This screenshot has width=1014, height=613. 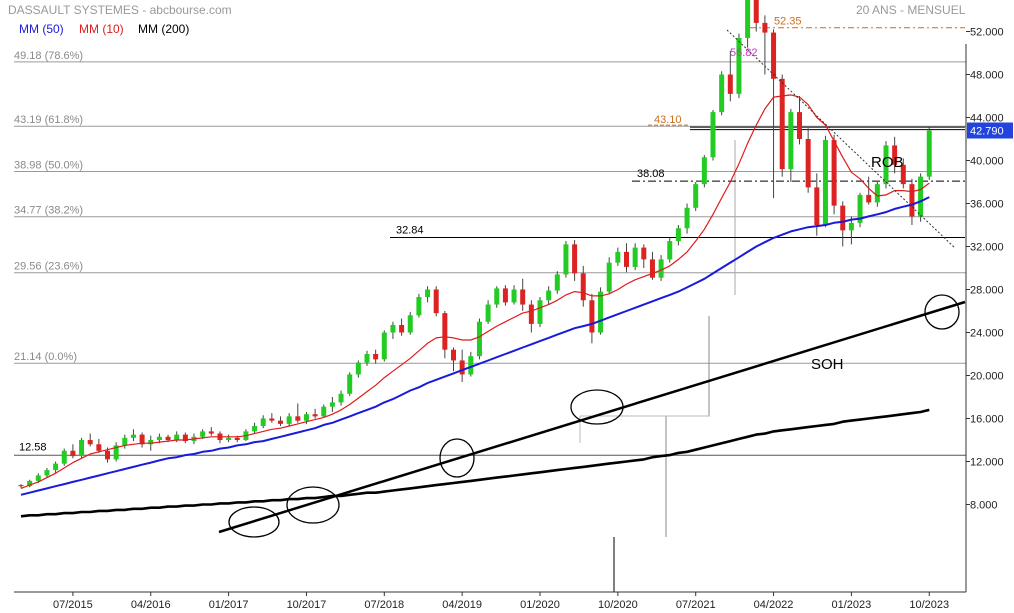 What do you see at coordinates (841, 139) in the screenshot?
I see `resistance-trendline` at bounding box center [841, 139].